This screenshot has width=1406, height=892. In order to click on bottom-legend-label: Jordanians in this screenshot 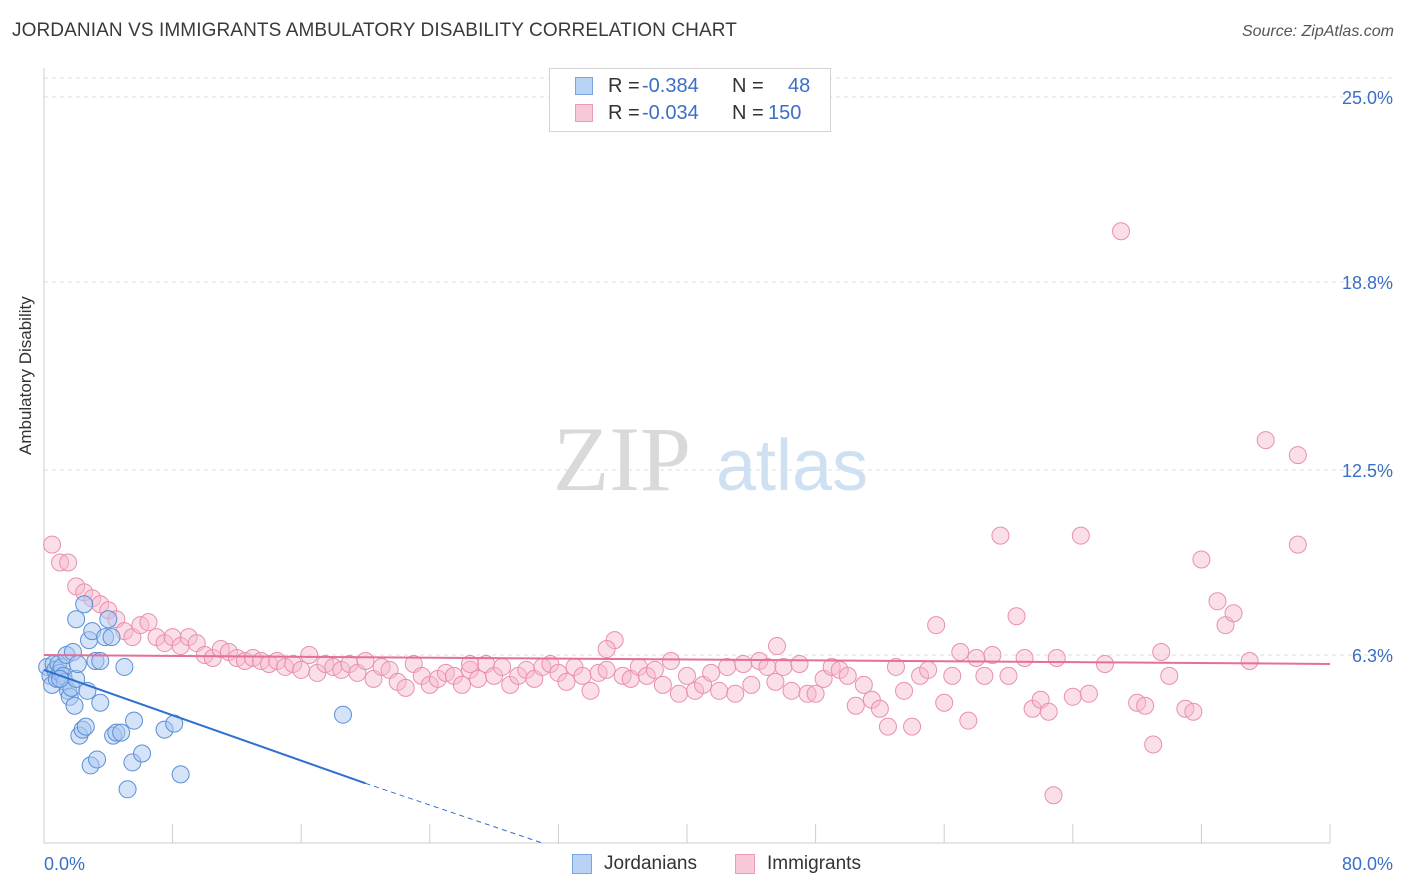, I will do `click(650, 863)`.